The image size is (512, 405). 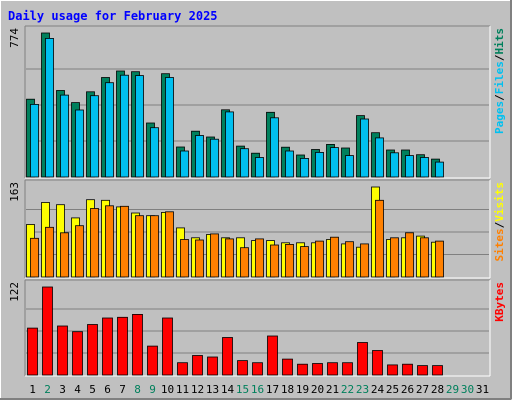 I want to click on x-tick-label-day-30: 30, so click(x=467, y=389).